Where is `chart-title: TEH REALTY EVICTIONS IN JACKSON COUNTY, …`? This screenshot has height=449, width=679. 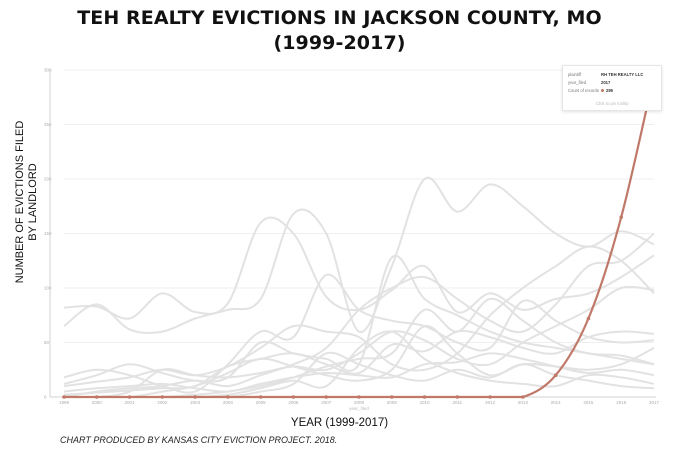 chart-title: TEH REALTY EVICTIONS IN JACKSON COUNTY, … is located at coordinates (339, 31).